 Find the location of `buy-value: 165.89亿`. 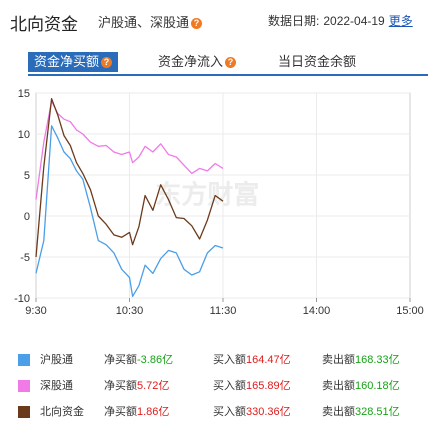

buy-value: 165.89亿 is located at coordinates (268, 386).